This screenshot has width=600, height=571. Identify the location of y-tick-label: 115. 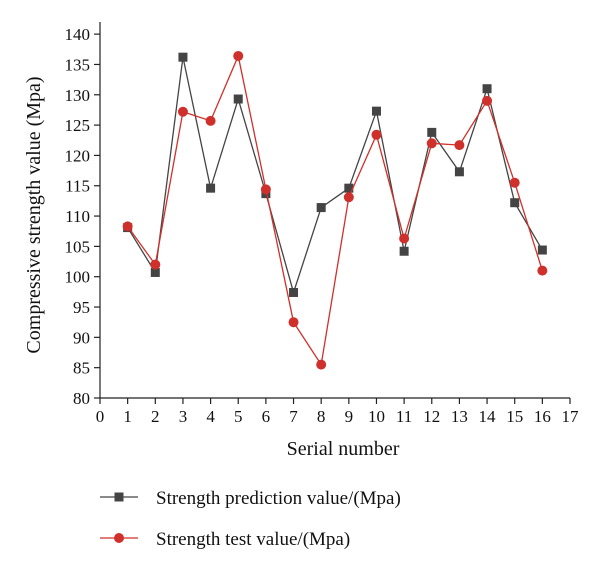
(77, 186).